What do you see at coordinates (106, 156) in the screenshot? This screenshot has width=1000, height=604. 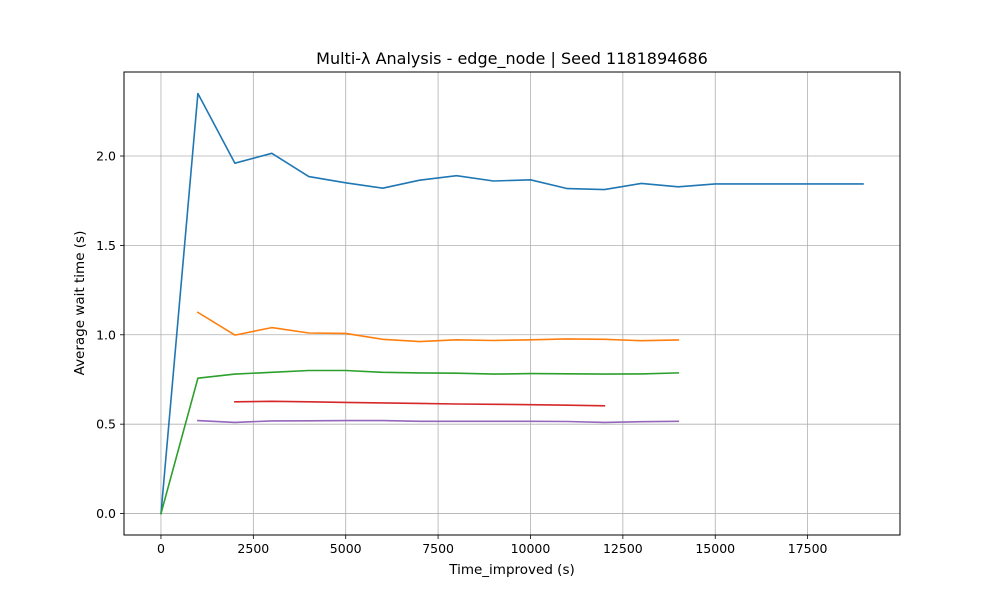 I see `y-tick-label: 2.0` at bounding box center [106, 156].